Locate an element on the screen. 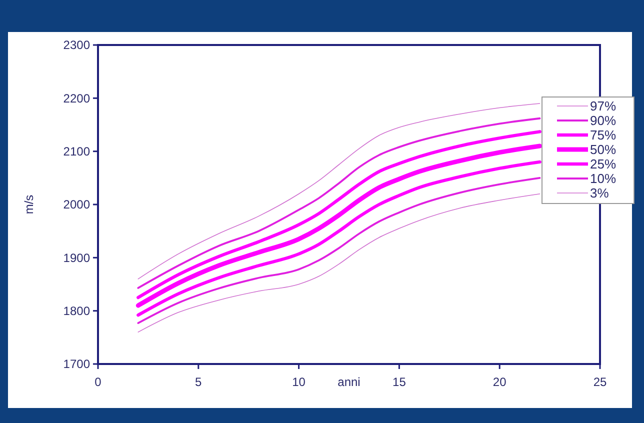  y-tick-label: 2200 is located at coordinates (76, 98).